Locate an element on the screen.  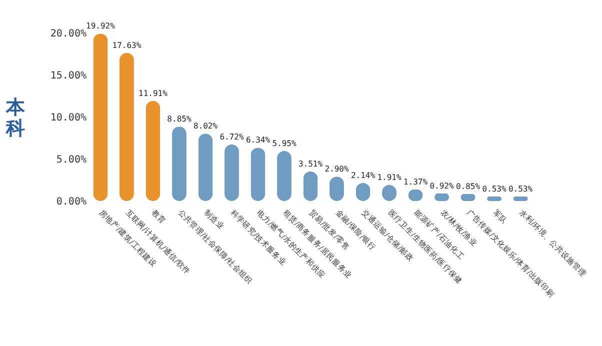
data-label: 0.85% is located at coordinates (468, 186).